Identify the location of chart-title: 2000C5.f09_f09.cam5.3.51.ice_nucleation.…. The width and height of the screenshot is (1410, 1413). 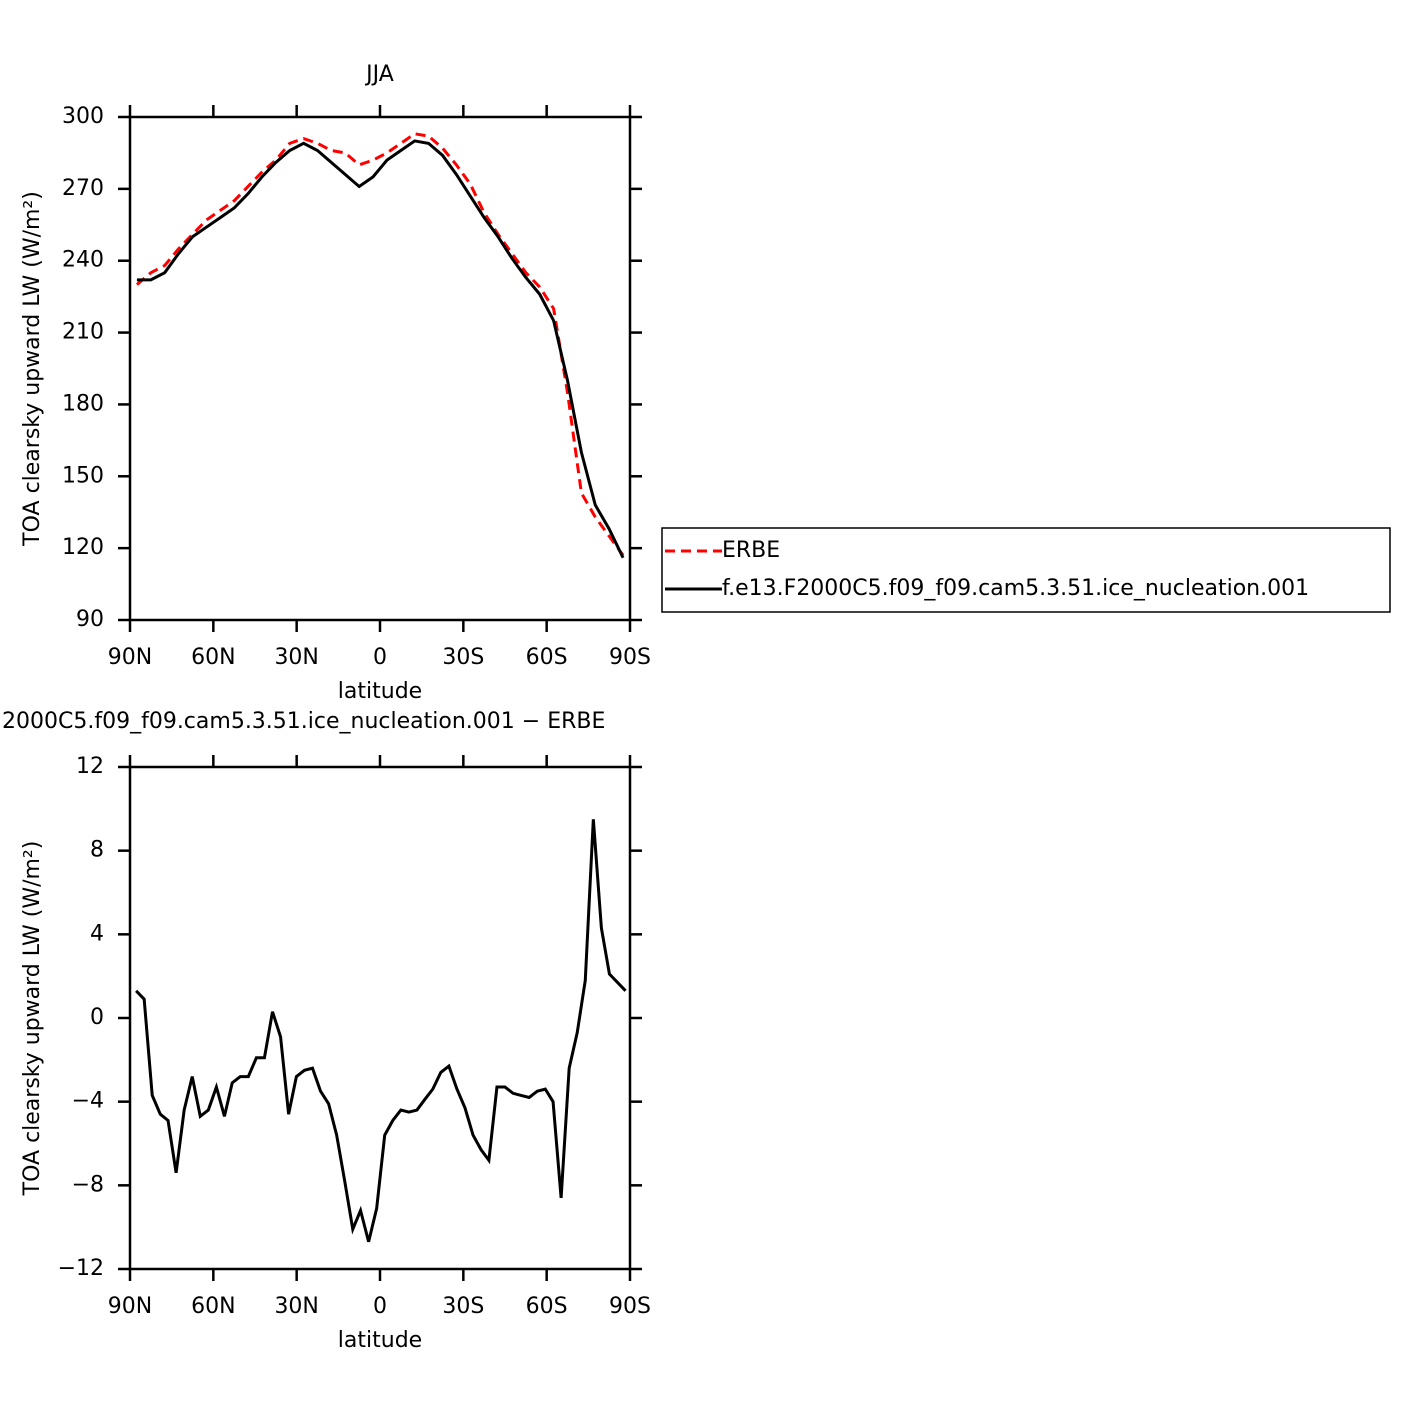
(303, 721).